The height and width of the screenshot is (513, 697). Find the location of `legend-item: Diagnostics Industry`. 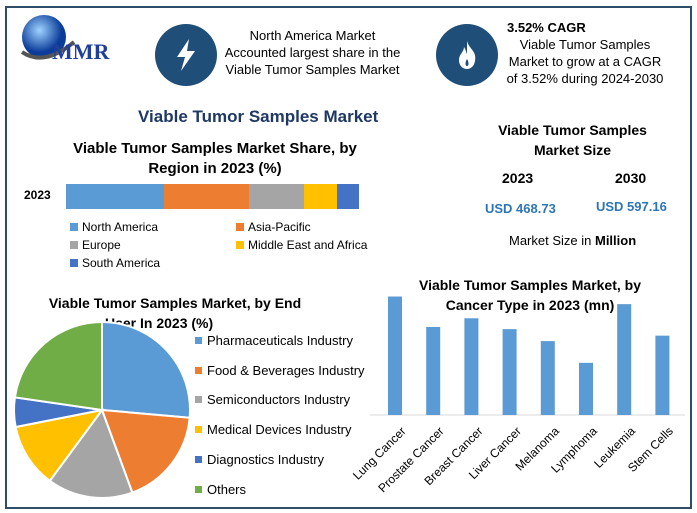

legend-item: Diagnostics Industry is located at coordinates (259, 459).